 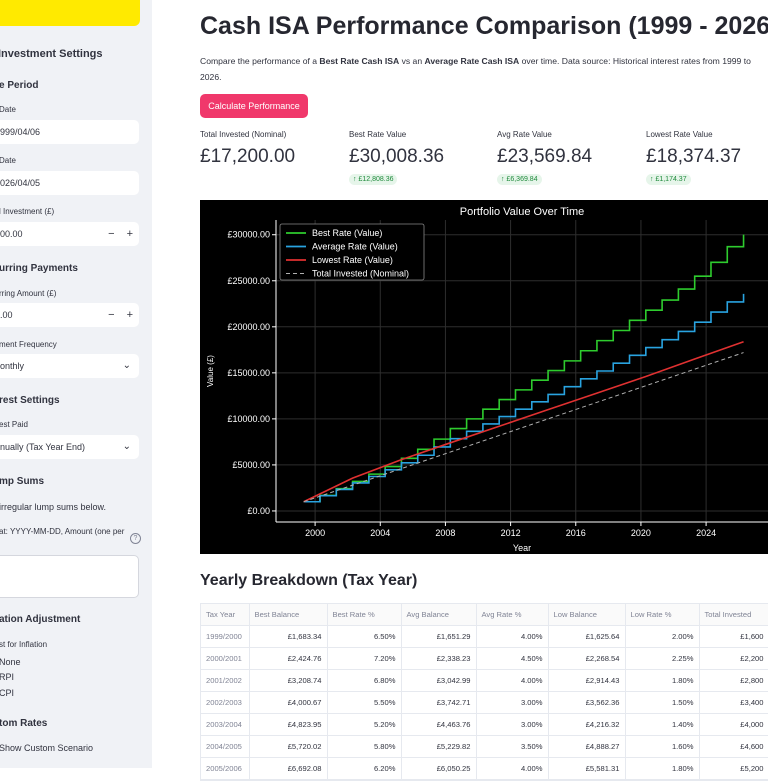 I want to click on start-date-label: Date, so click(x=8, y=109).